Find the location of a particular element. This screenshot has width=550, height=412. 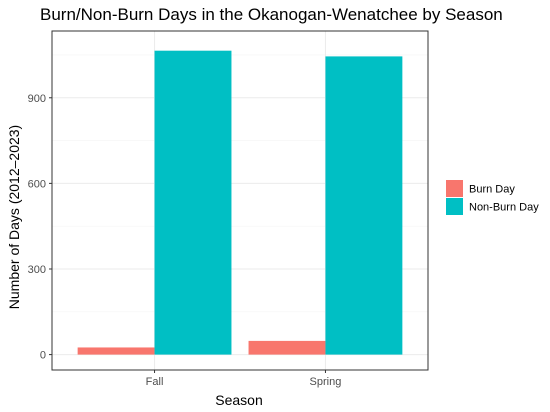

y-tick-label: 600 is located at coordinates (37, 184).